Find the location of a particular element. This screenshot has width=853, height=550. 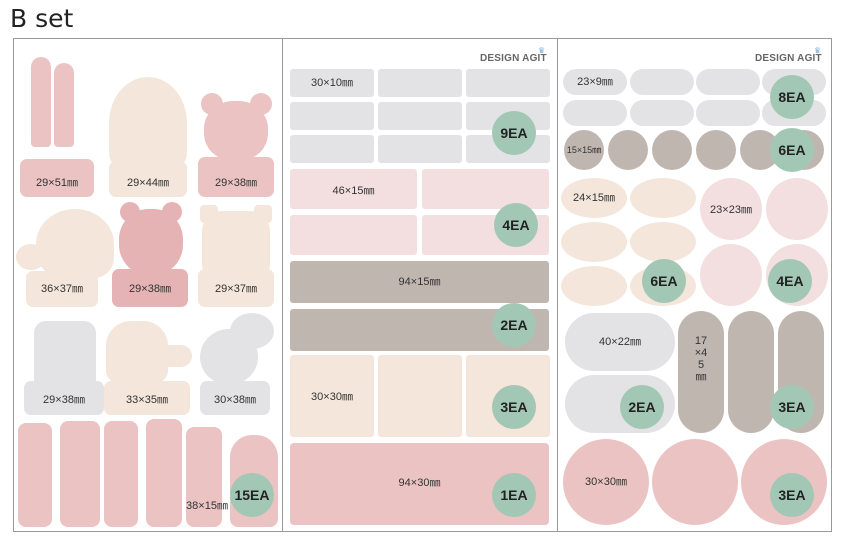

crown-icon: ♛ is located at coordinates (542, 50).